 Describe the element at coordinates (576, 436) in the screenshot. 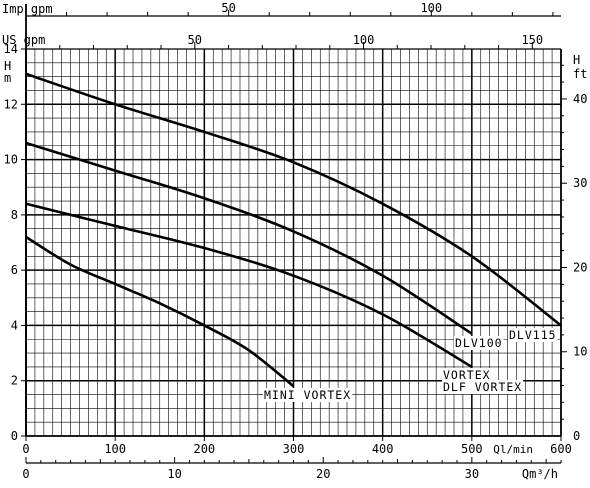

I see `y-right-tick-label: 0` at that location.